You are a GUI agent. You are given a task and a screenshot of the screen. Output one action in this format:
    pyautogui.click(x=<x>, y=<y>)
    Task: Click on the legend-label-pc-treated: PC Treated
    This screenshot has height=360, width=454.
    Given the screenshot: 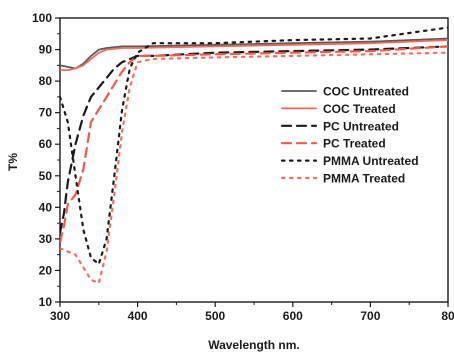 What is the action you would take?
    pyautogui.click(x=354, y=144)
    